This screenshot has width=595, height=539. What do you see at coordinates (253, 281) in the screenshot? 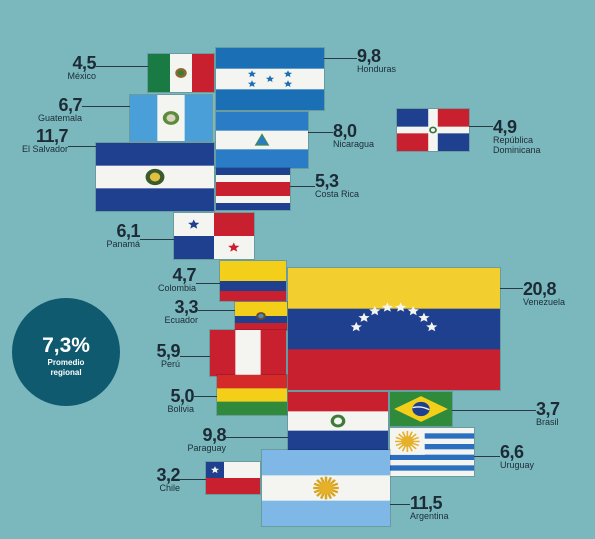
I see `flag-colombia` at bounding box center [253, 281].